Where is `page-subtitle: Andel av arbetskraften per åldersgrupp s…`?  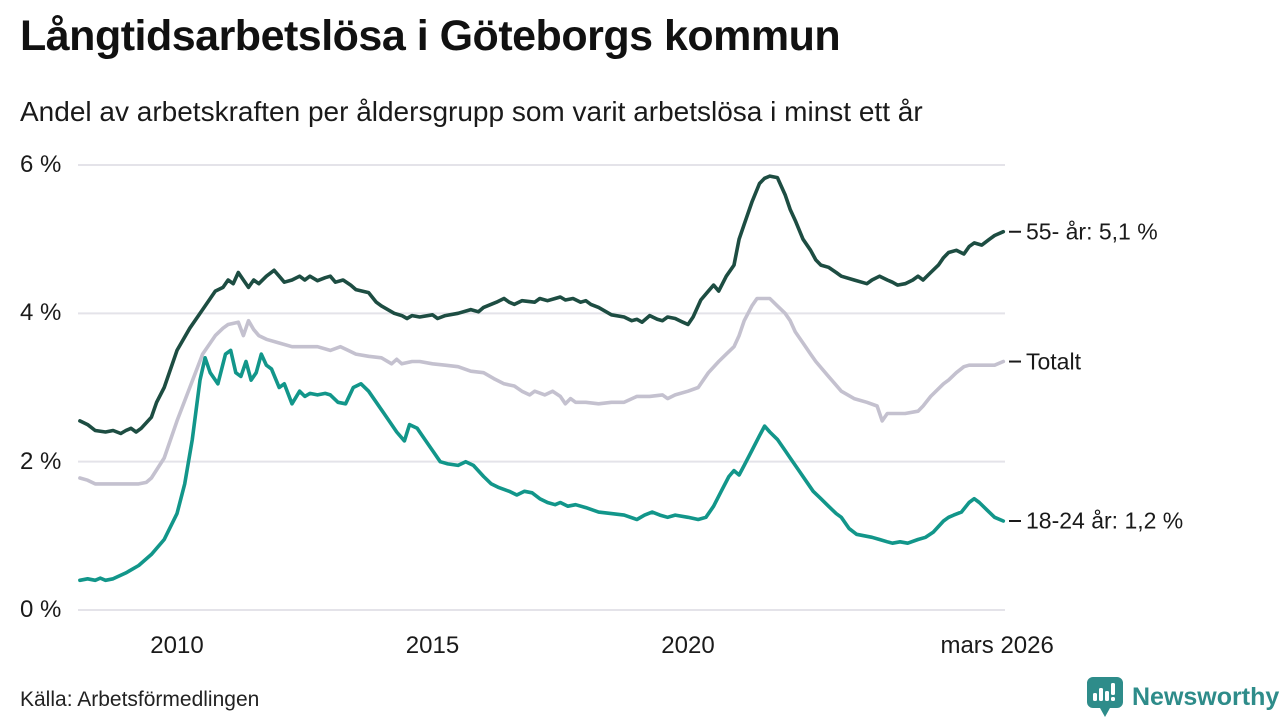 page-subtitle: Andel av arbetskraften per åldersgrupp s… is located at coordinates (471, 111).